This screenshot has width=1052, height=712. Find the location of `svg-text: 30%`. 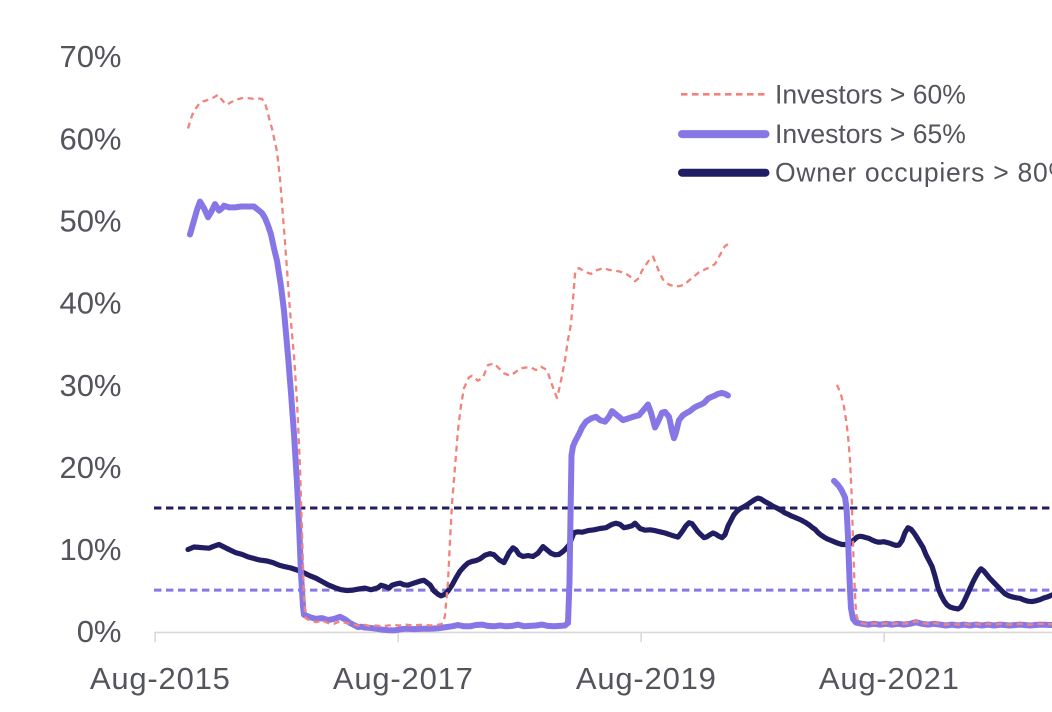

svg-text: 30% is located at coordinates (90, 385).